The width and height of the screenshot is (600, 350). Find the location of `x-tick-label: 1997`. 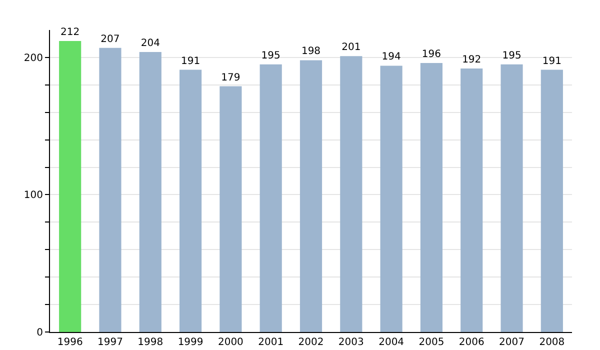

x-tick-label: 1997 is located at coordinates (110, 342).